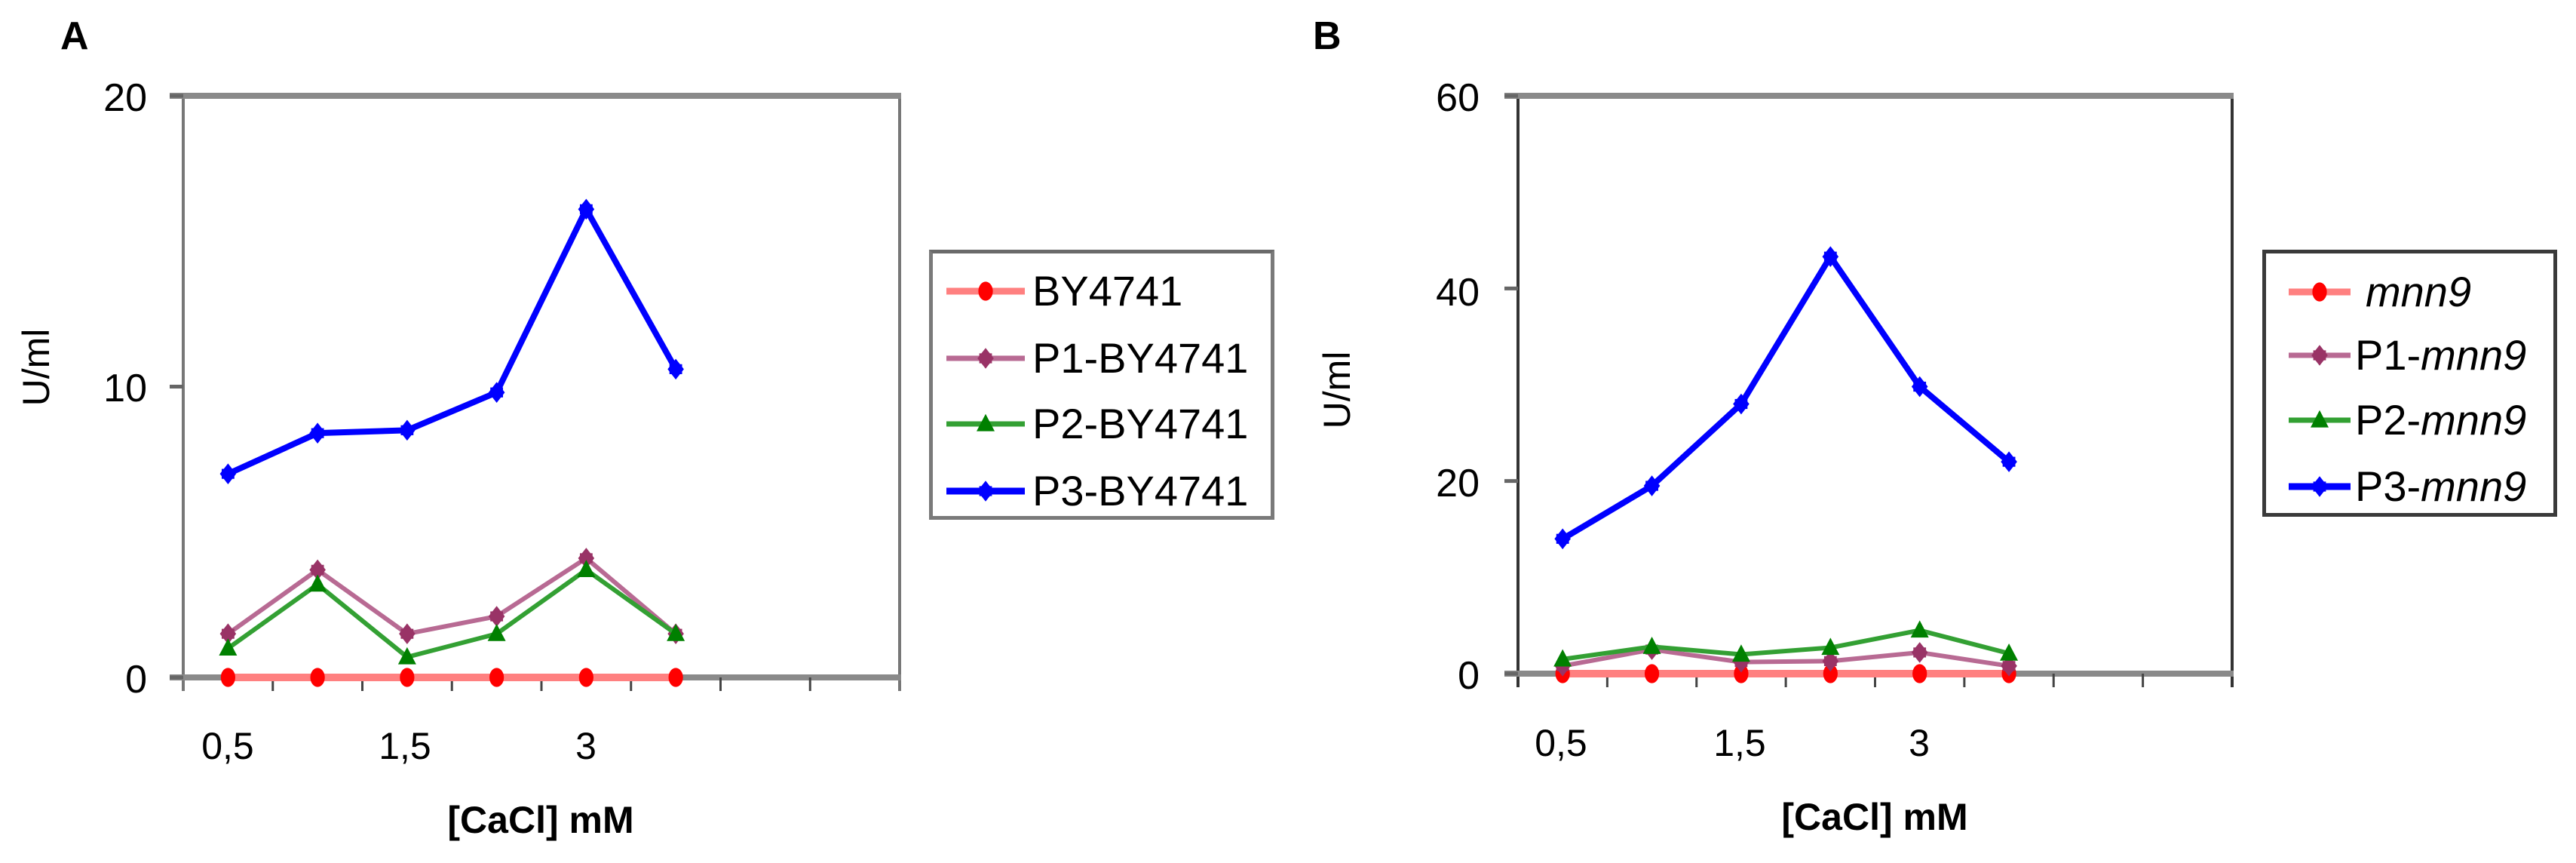 The width and height of the screenshot is (2576, 863). What do you see at coordinates (2441, 355) in the screenshot?
I see `legend-label: P1-mnn9` at bounding box center [2441, 355].